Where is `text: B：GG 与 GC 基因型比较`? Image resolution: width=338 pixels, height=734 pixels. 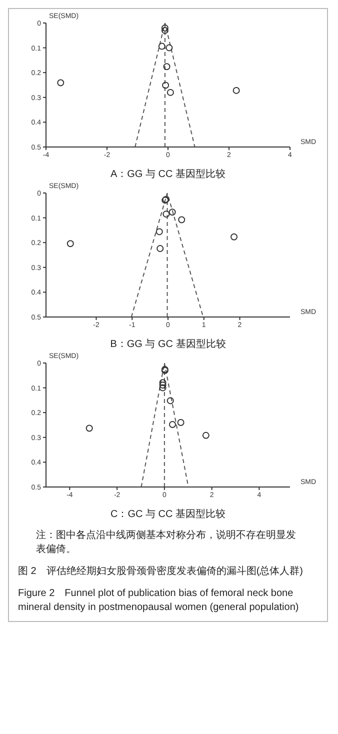
text: B：GG 与 GC 基因型比较 is located at coordinates (168, 344).